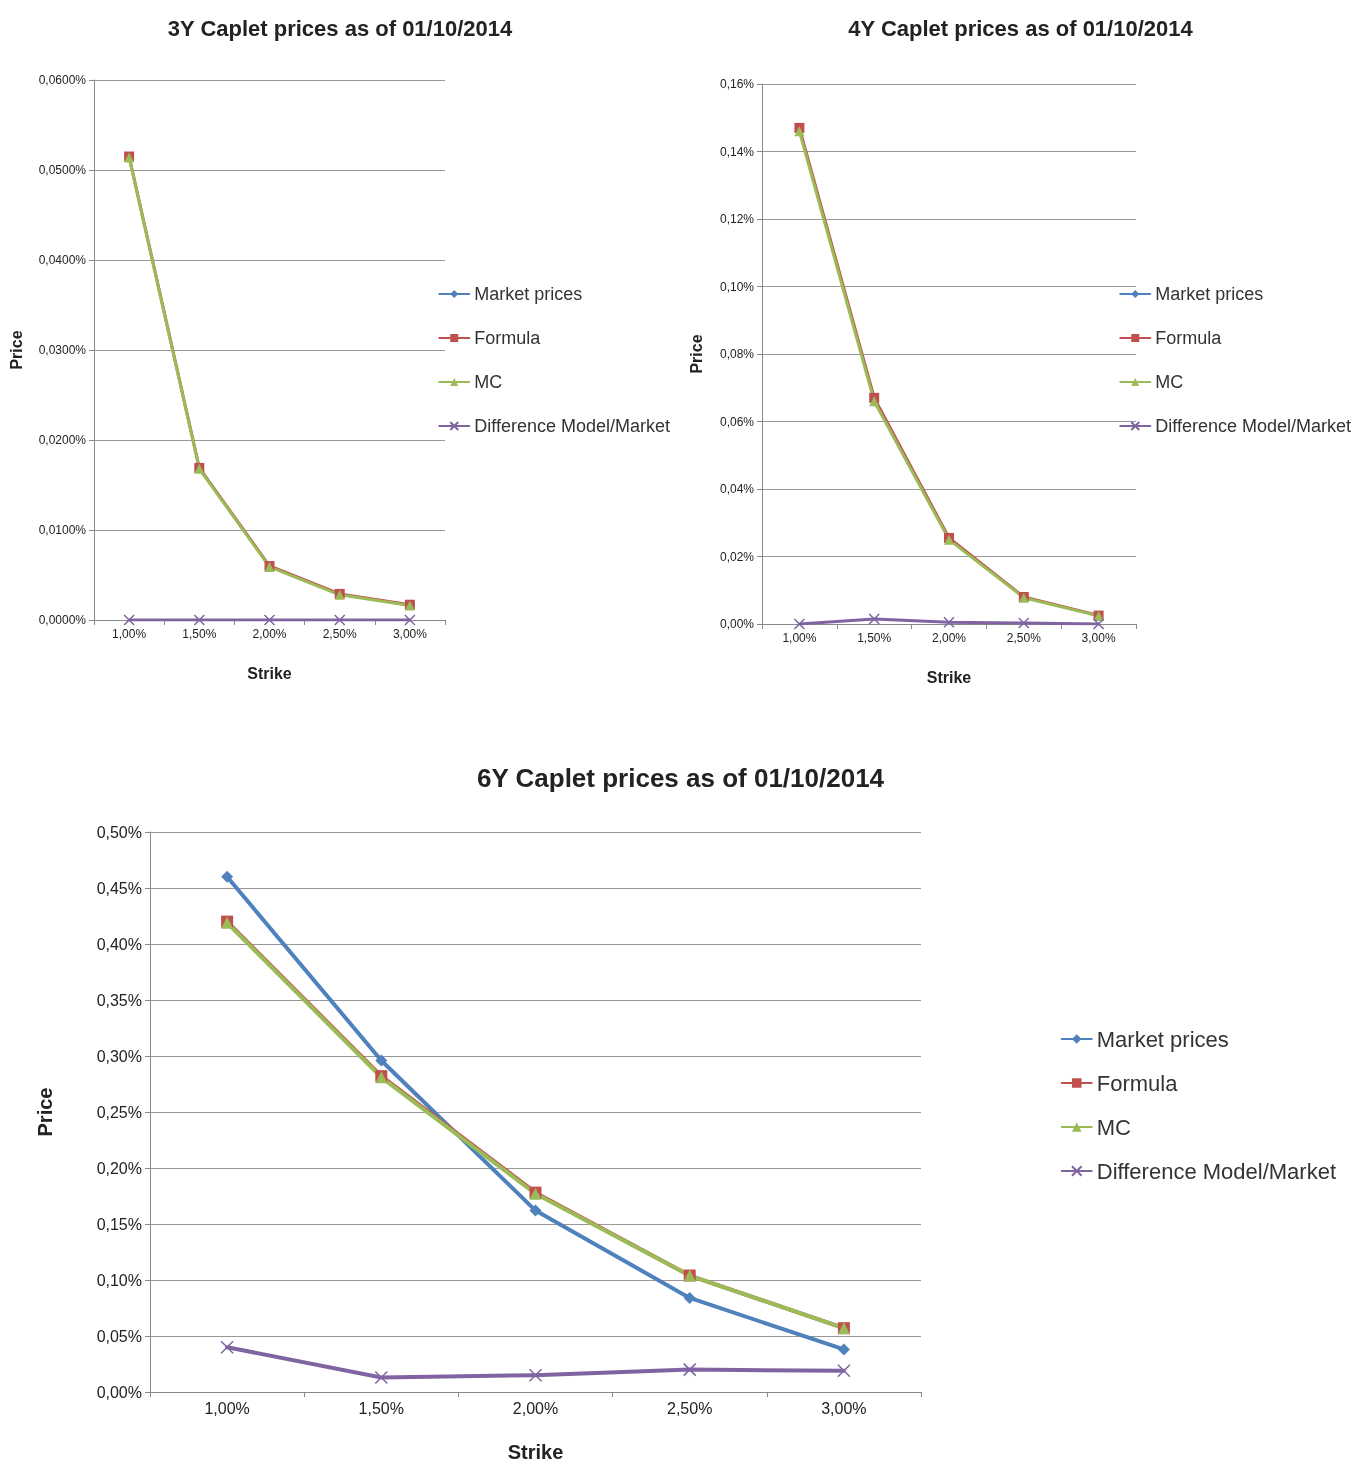 The image size is (1361, 1470). What do you see at coordinates (737, 489) in the screenshot?
I see `y-tick-label: 0,04%` at bounding box center [737, 489].